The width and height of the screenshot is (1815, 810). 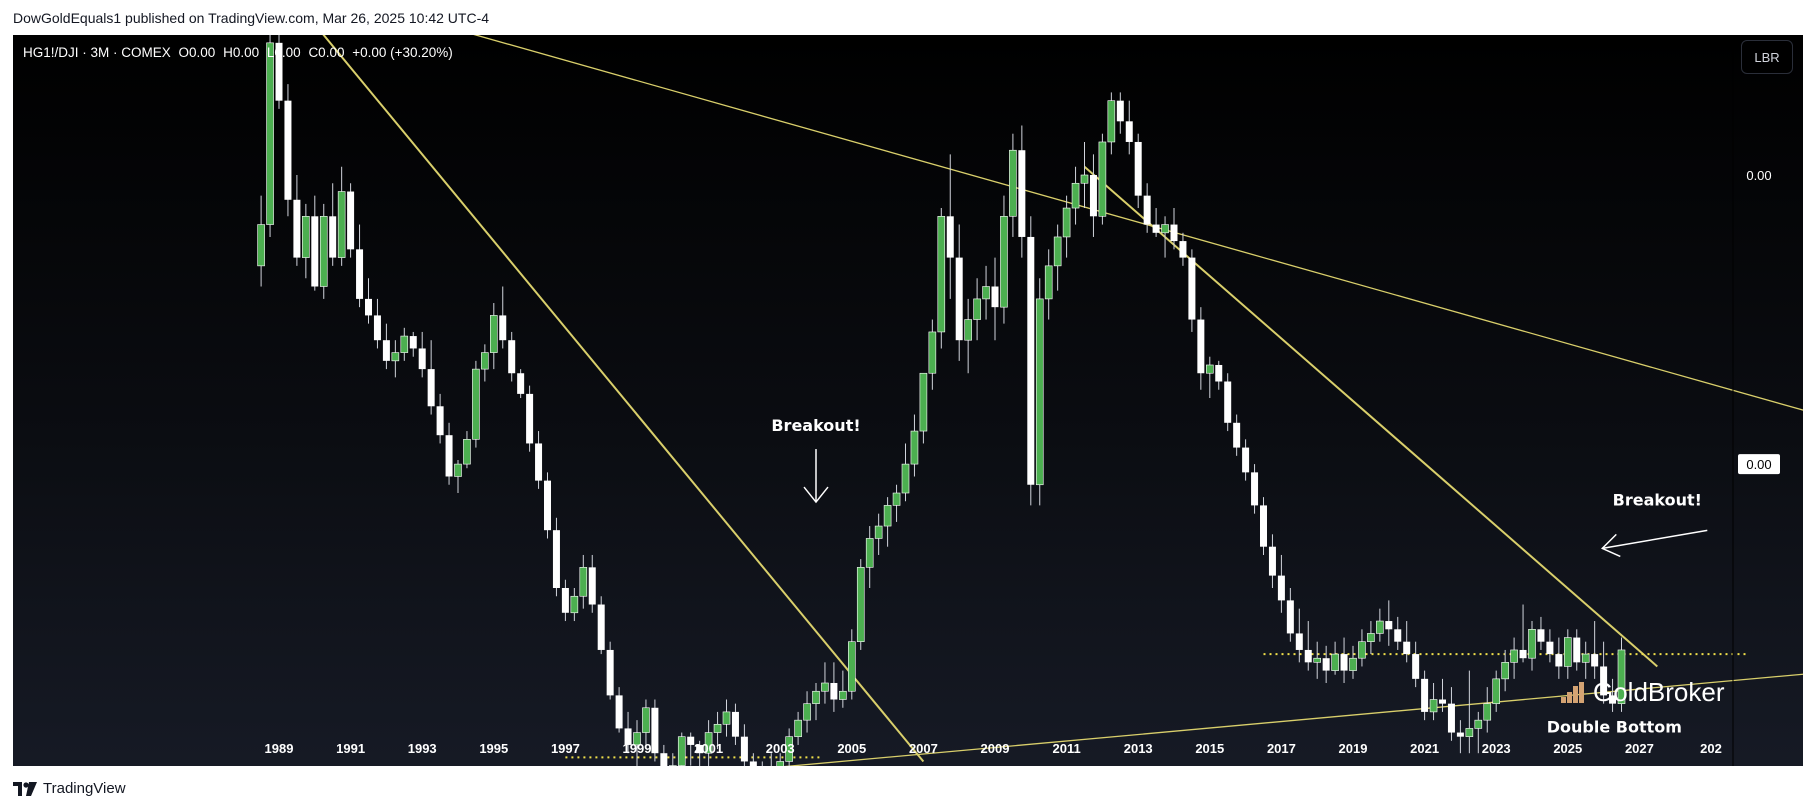 I want to click on footer: TradingView, so click(x=69, y=788).